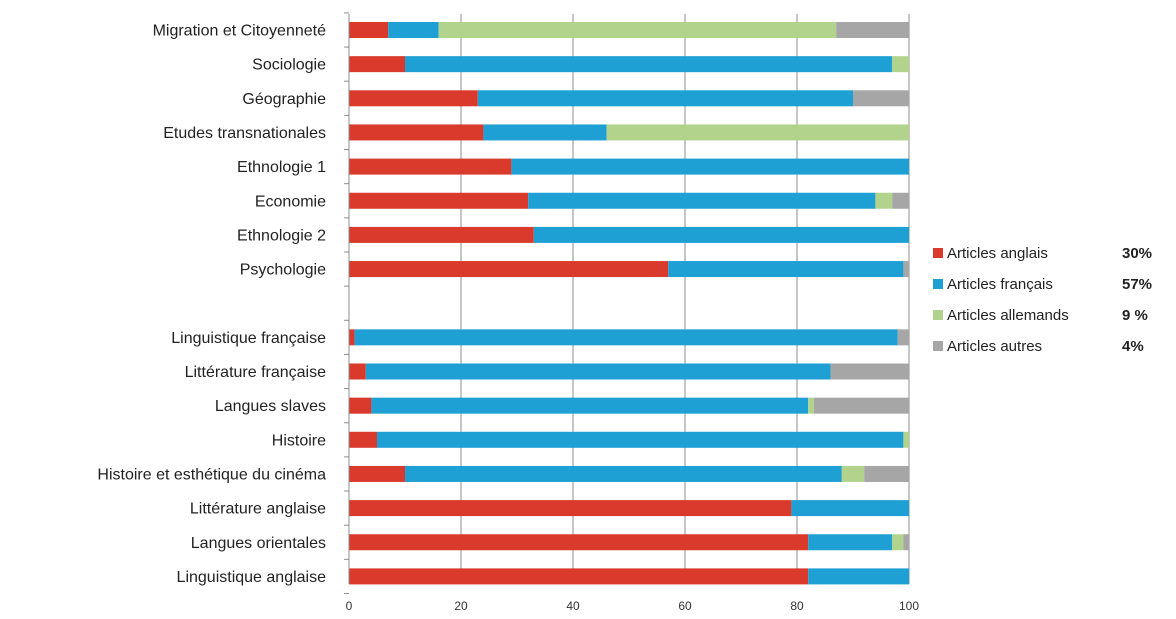  What do you see at coordinates (258, 509) in the screenshot?
I see `category-label: Littérature anglaise` at bounding box center [258, 509].